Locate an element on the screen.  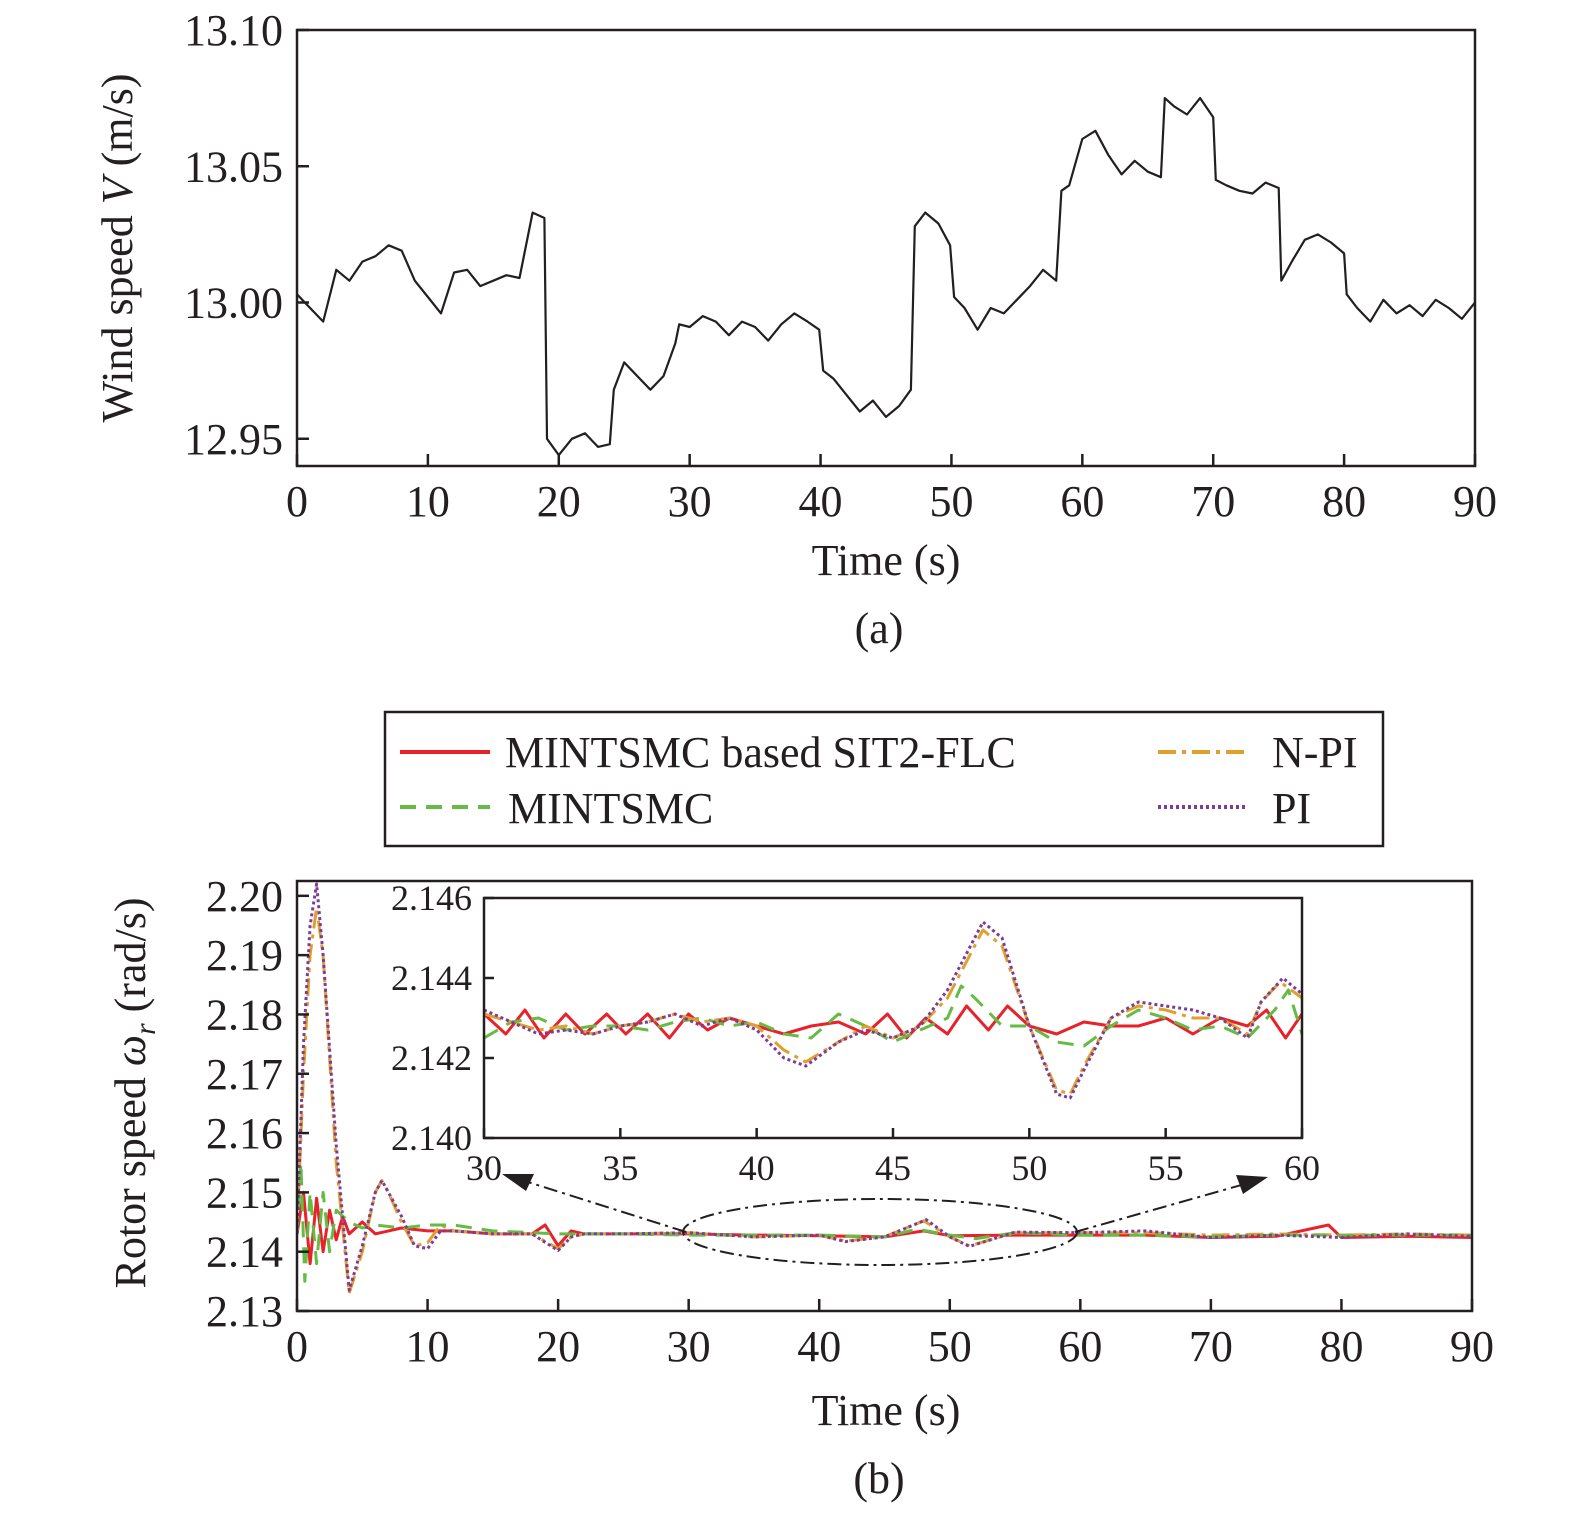
b-y-tick-label: 2.17 is located at coordinates (244, 1074).